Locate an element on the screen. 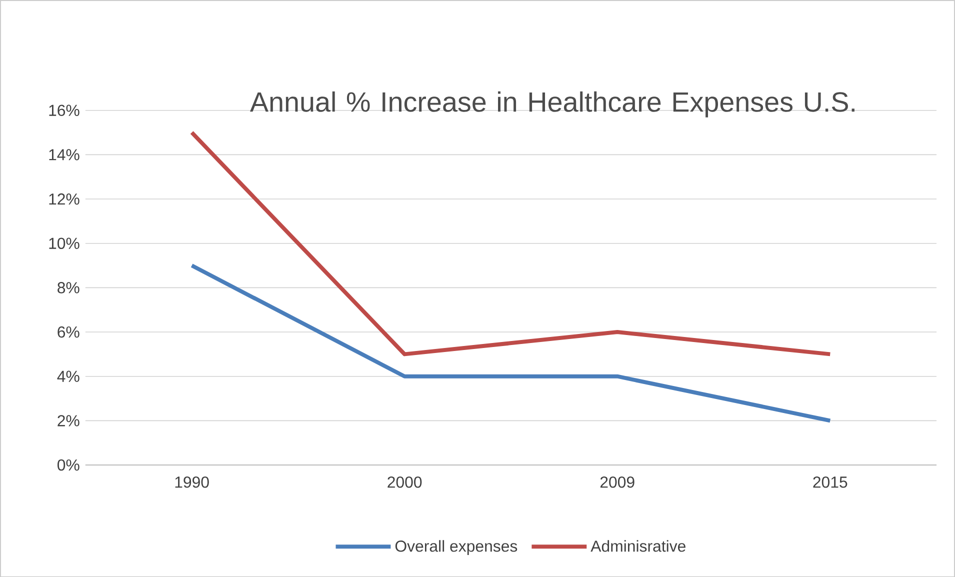  y-tick-label: 6% is located at coordinates (69, 332).